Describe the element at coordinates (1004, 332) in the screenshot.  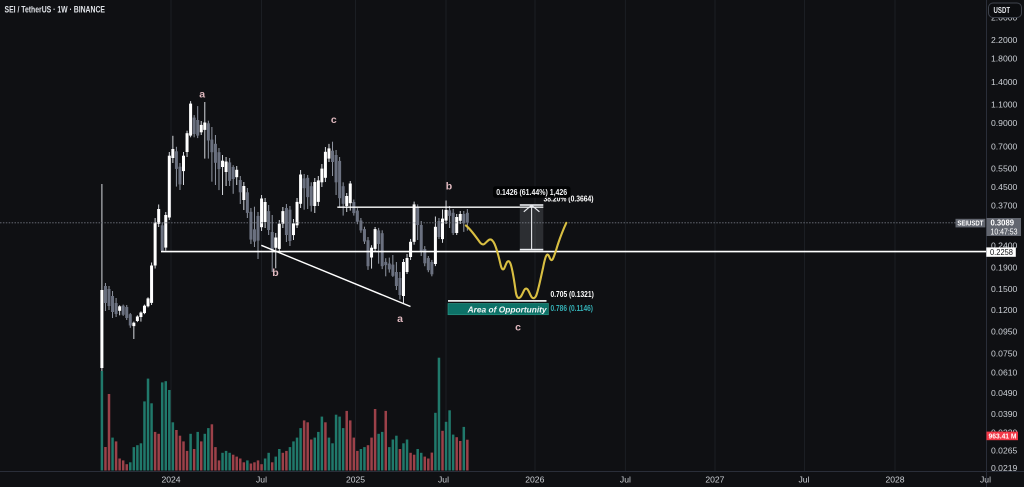
I see `svg-text: 0.0950` at that location.